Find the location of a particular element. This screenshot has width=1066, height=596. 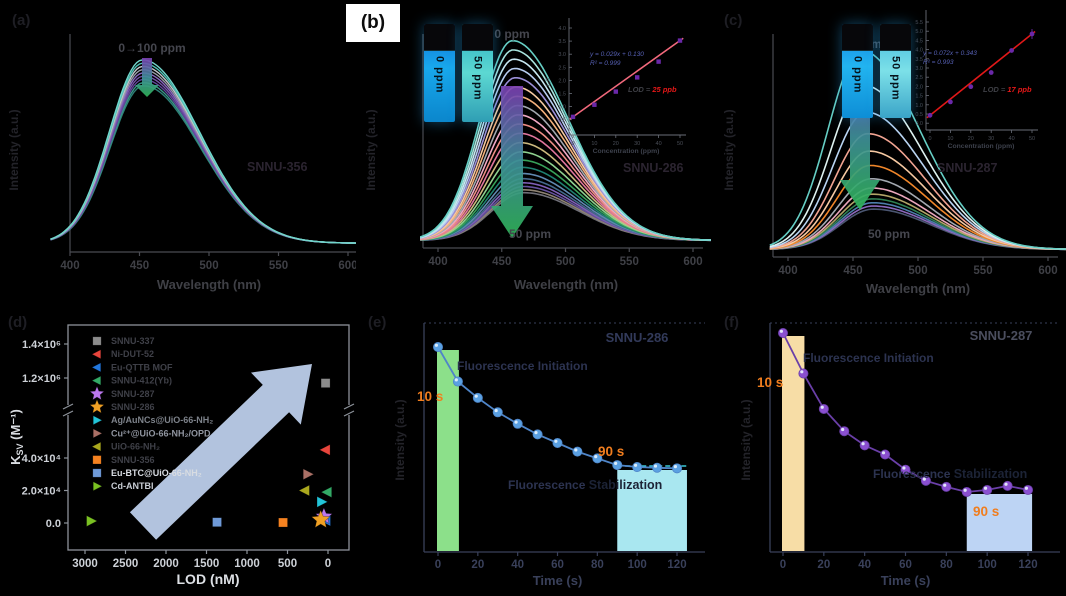

svg-text: 0.5 is located at coordinates (919, 115).